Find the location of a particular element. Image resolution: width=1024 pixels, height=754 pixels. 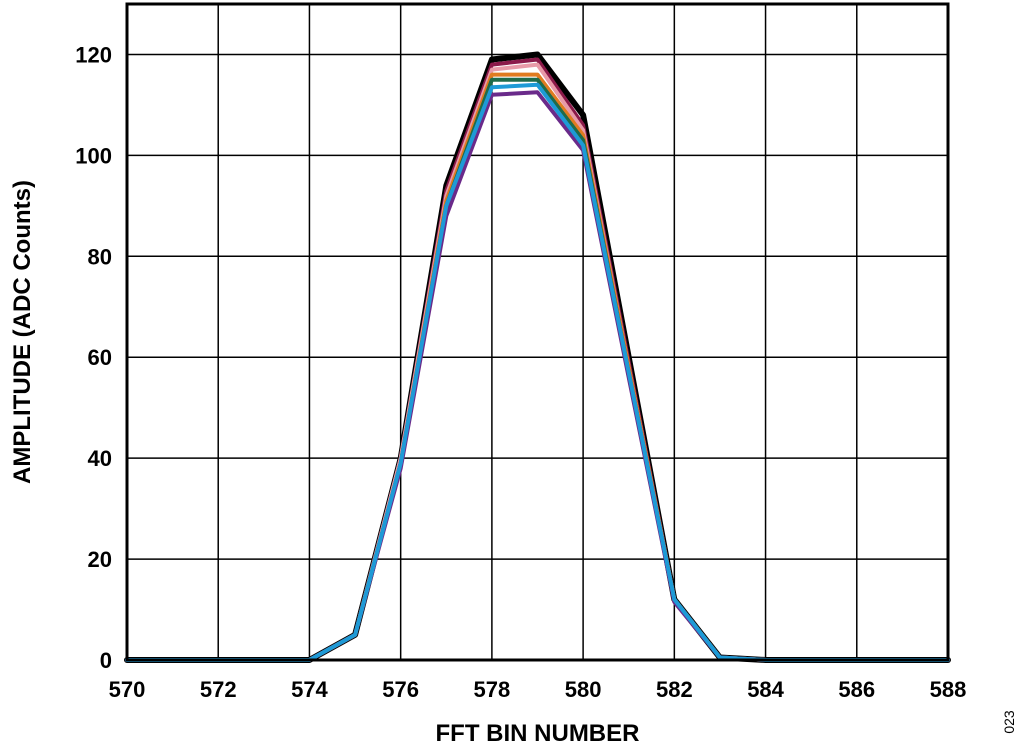

x-tick-label: 586 is located at coordinates (856, 689).